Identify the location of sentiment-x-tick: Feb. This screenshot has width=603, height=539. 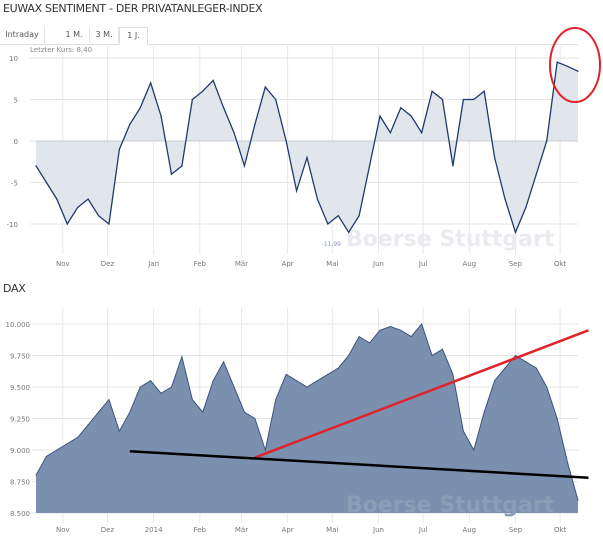
(200, 264).